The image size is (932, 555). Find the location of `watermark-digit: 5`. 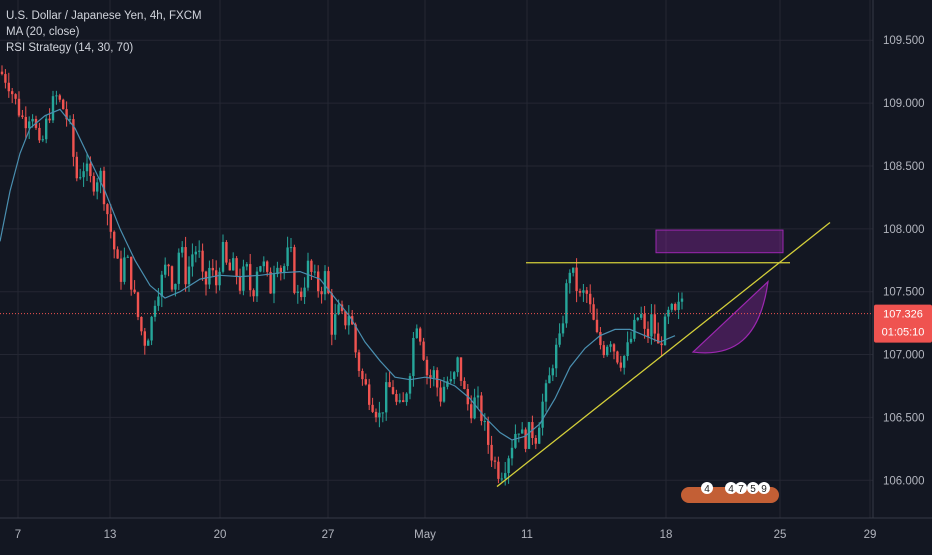

watermark-digit: 5 is located at coordinates (753, 489).